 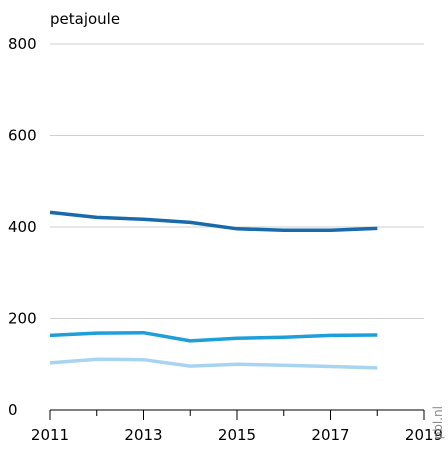 I want to click on source-credit: pbl.nl, so click(x=438, y=422).